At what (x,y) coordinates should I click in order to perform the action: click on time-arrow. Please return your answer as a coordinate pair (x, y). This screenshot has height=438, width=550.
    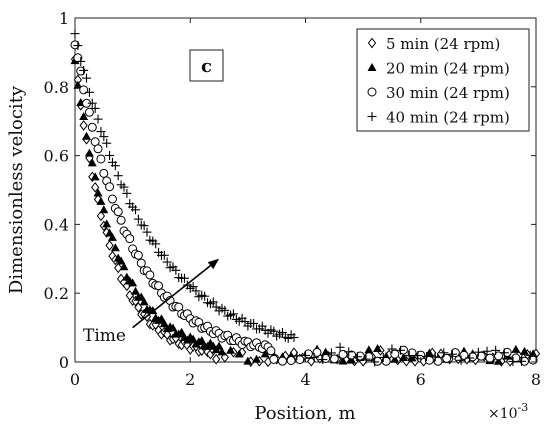
    Looking at the image, I should click on (171, 297).